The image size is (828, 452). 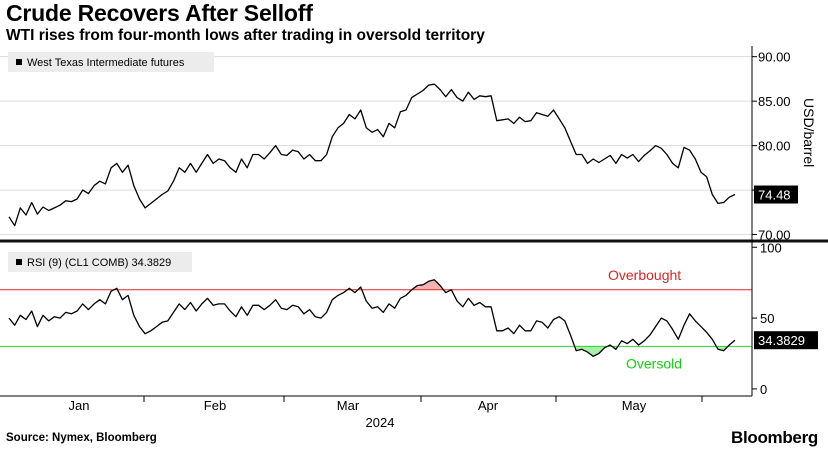 What do you see at coordinates (348, 405) in the screenshot?
I see `x-tick-label: Mar` at bounding box center [348, 405].